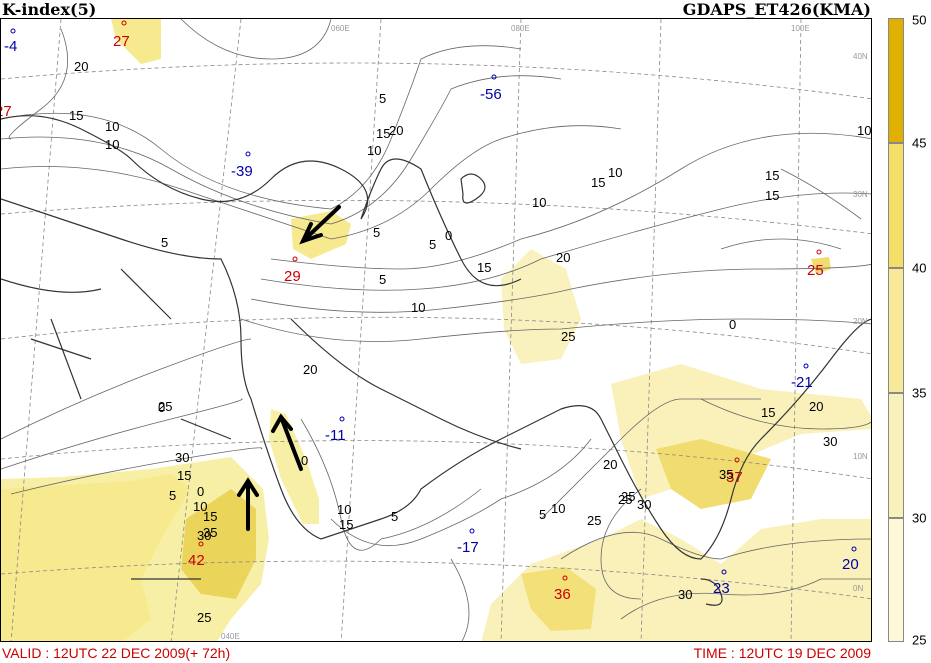 The width and height of the screenshot is (931, 663). I want to click on colorbar-label: 50, so click(919, 20).